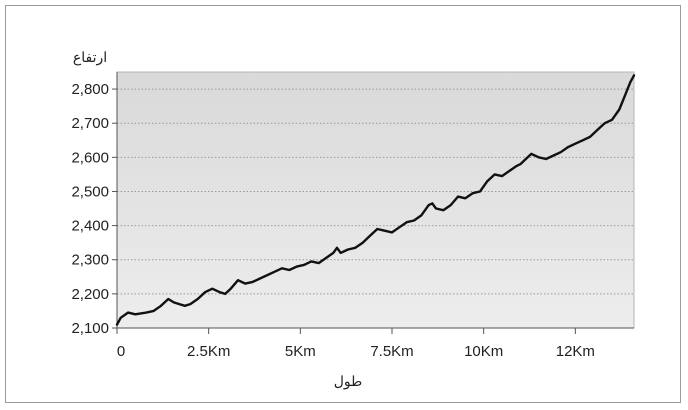 The width and height of the screenshot is (688, 410). What do you see at coordinates (90, 328) in the screenshot?
I see `y-tick-label: 2,100` at bounding box center [90, 328].